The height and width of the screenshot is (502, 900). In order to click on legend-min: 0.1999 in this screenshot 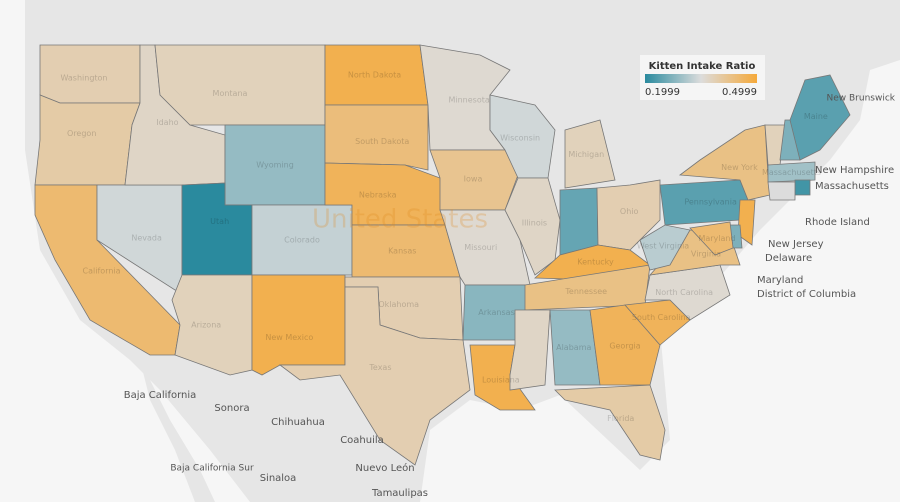, I will do `click(662, 92)`.